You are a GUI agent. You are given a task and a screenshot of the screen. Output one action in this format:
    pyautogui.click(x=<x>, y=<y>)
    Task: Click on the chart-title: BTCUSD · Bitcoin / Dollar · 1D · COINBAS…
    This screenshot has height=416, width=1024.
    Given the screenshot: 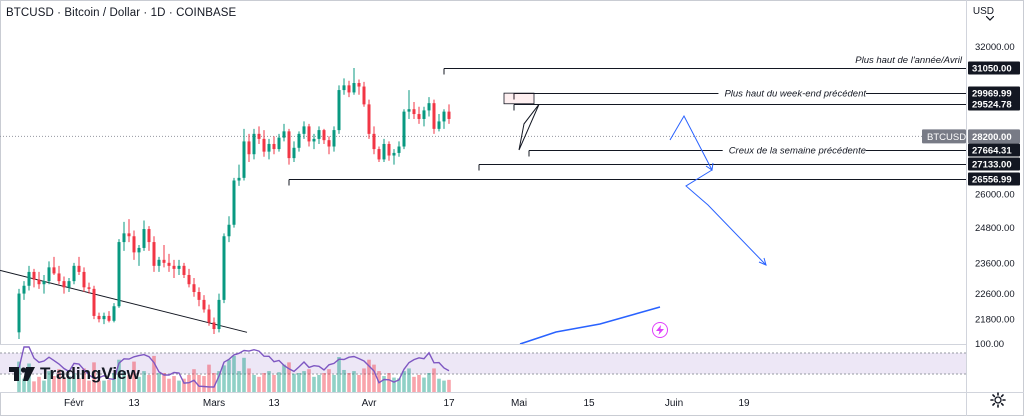 What is the action you would take?
    pyautogui.click(x=121, y=13)
    